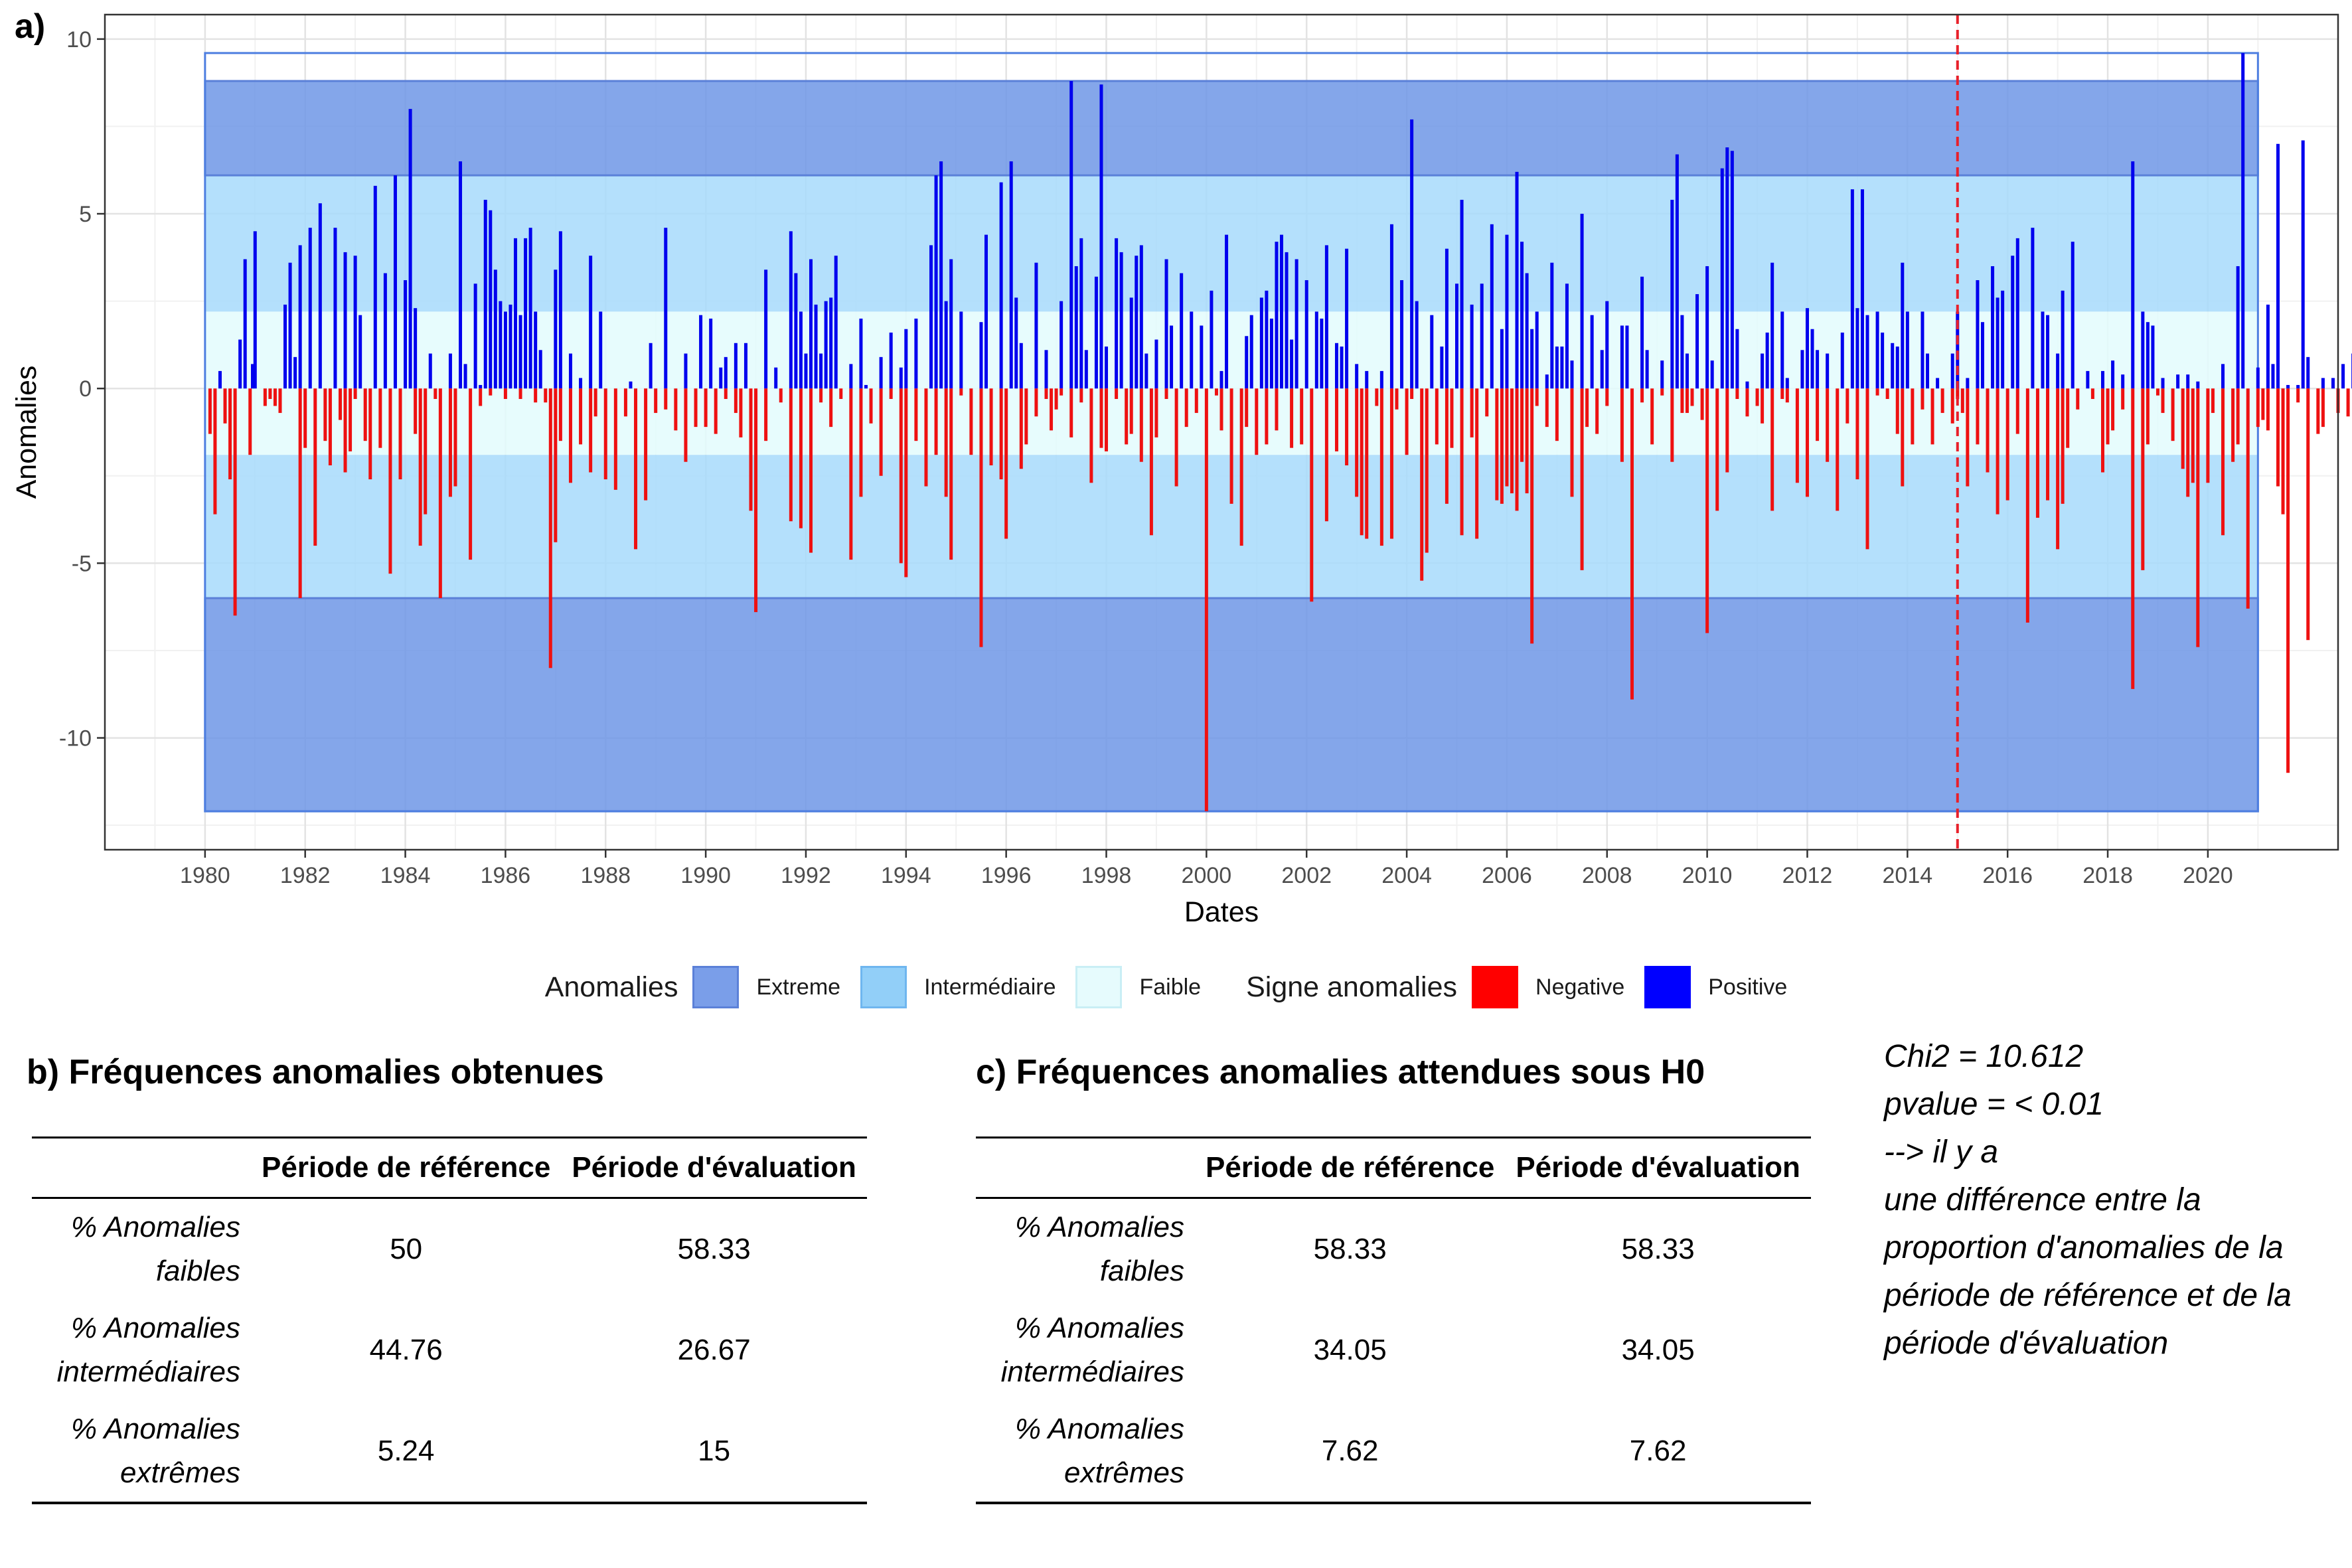 The height and width of the screenshot is (1568, 2352). I want to click on legend-label-positive: Positive, so click(1748, 987).